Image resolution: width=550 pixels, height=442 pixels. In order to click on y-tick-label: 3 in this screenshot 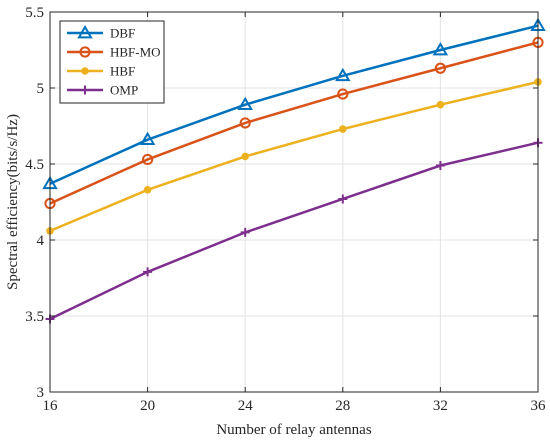, I will do `click(41, 393)`.